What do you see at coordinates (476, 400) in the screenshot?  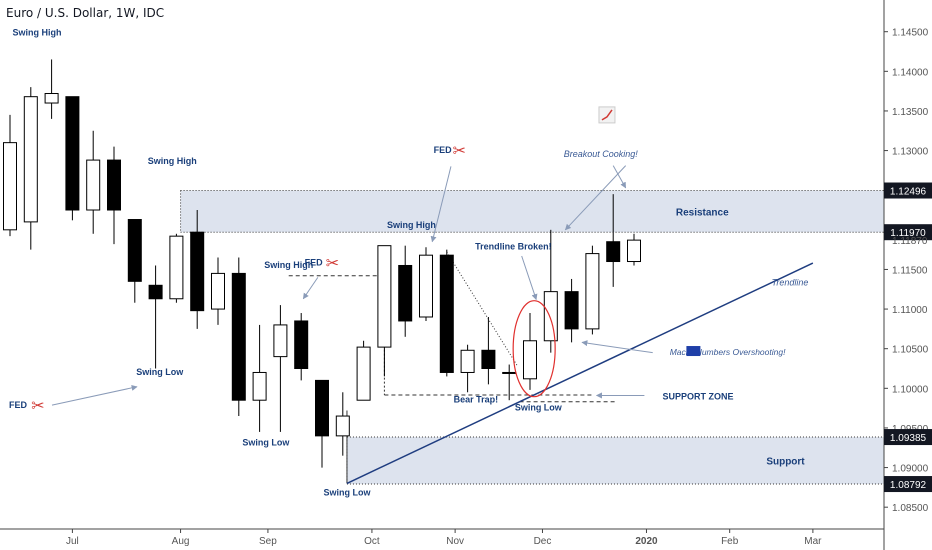 I see `annotation-bear-trap: Bear Trap!` at bounding box center [476, 400].